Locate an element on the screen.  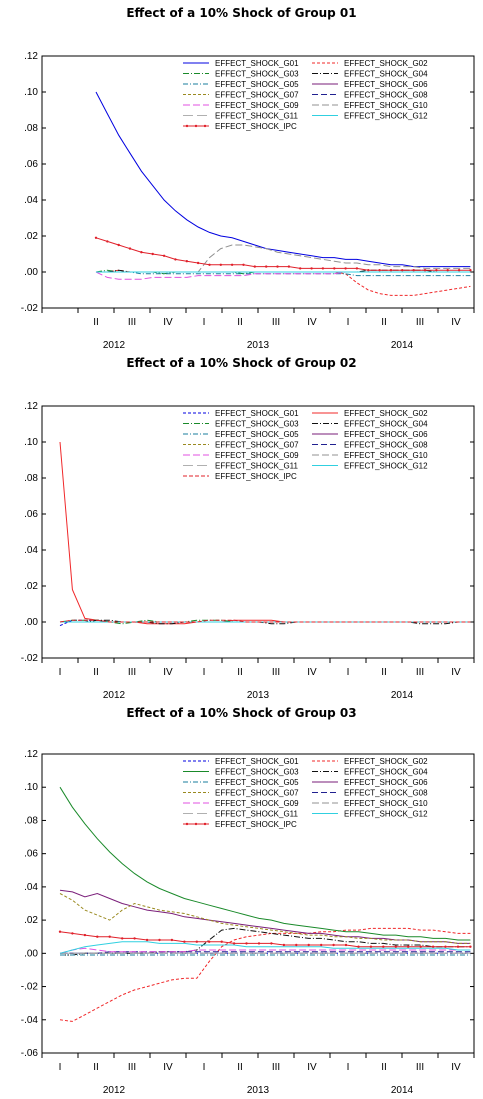
legend-label-g03: EFFECT_SHOCK_G03 is located at coordinates (257, 74).